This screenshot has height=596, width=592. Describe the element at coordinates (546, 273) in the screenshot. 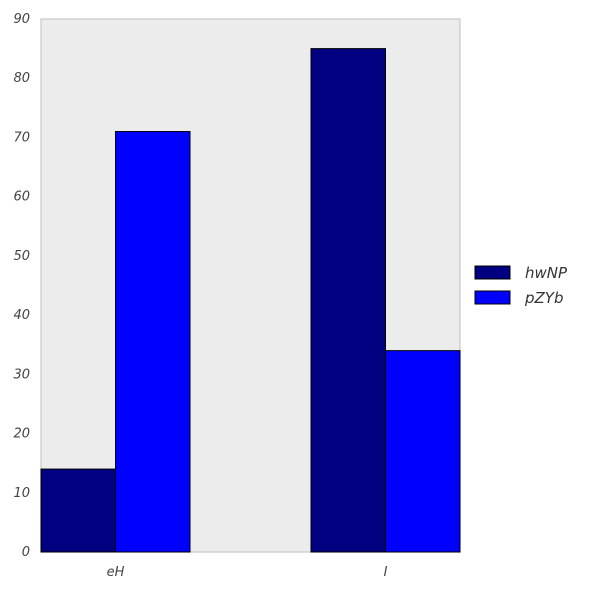

I see `legend-label-hwNP: hwNP` at that location.